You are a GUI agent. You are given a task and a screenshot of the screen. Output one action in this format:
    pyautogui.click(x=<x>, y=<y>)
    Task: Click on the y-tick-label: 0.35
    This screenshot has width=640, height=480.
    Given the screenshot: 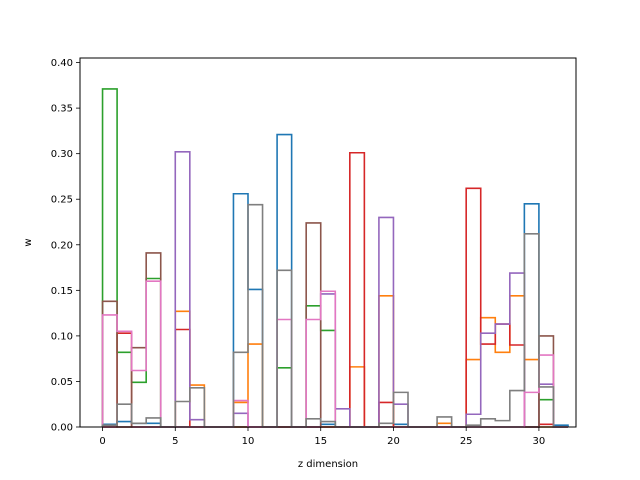 What is the action you would take?
    pyautogui.click(x=62, y=109)
    